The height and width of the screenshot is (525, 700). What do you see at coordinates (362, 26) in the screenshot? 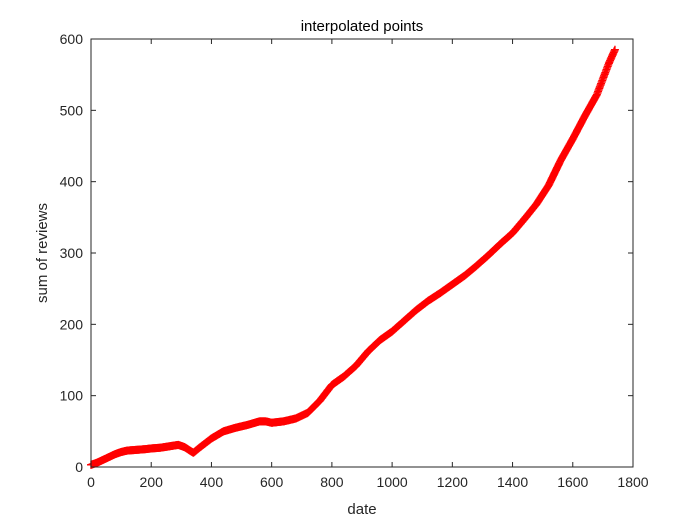
I see `chart-title: interpolated points` at bounding box center [362, 26].